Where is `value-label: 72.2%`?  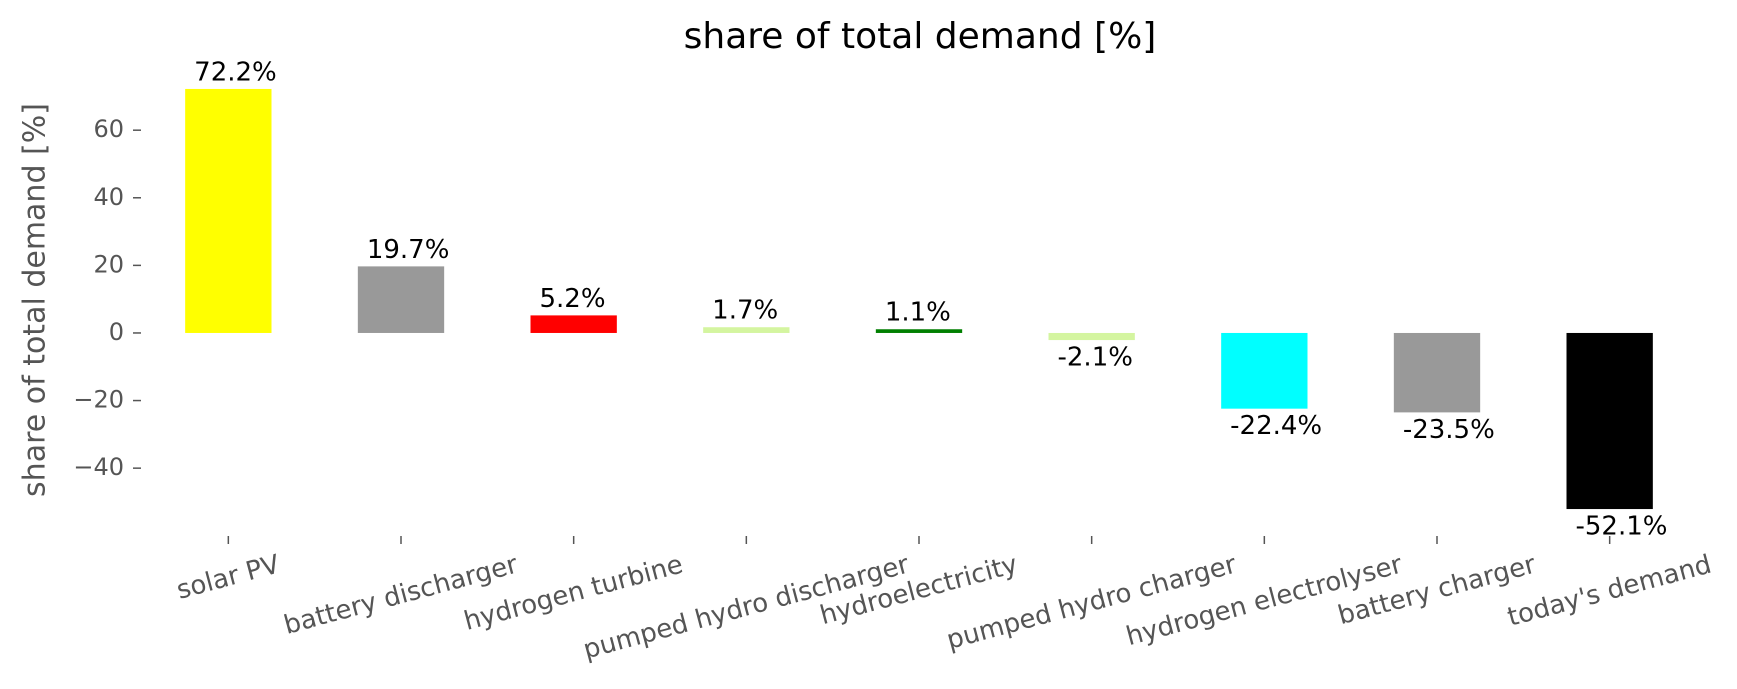
value-label: 72.2% is located at coordinates (235, 72).